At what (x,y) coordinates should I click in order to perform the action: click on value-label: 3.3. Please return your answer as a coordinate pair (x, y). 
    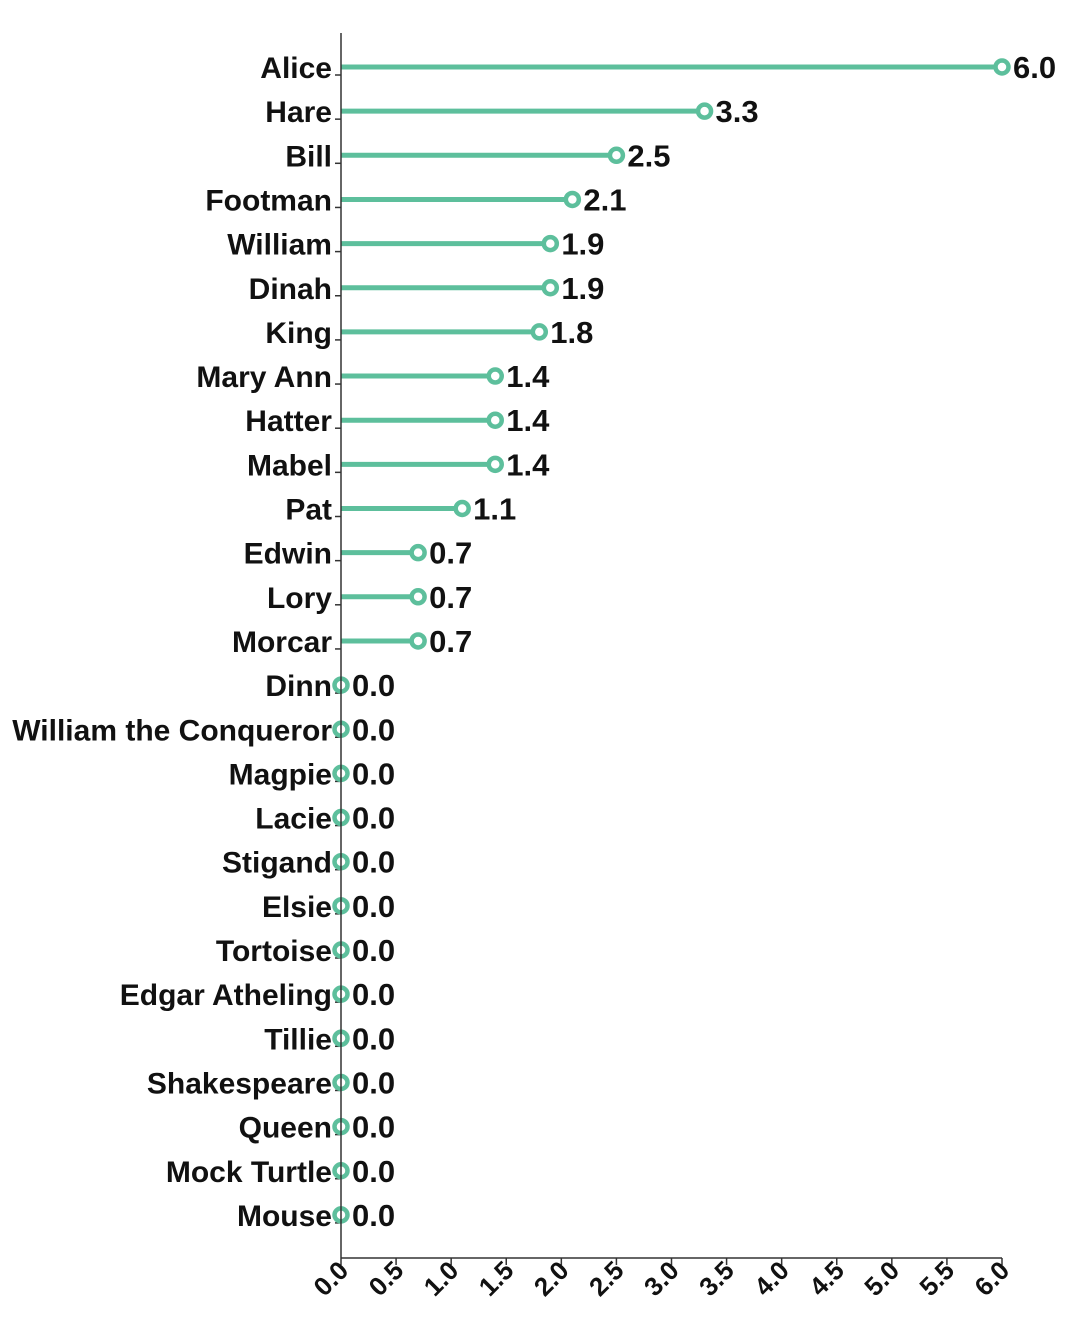
    Looking at the image, I should click on (737, 111).